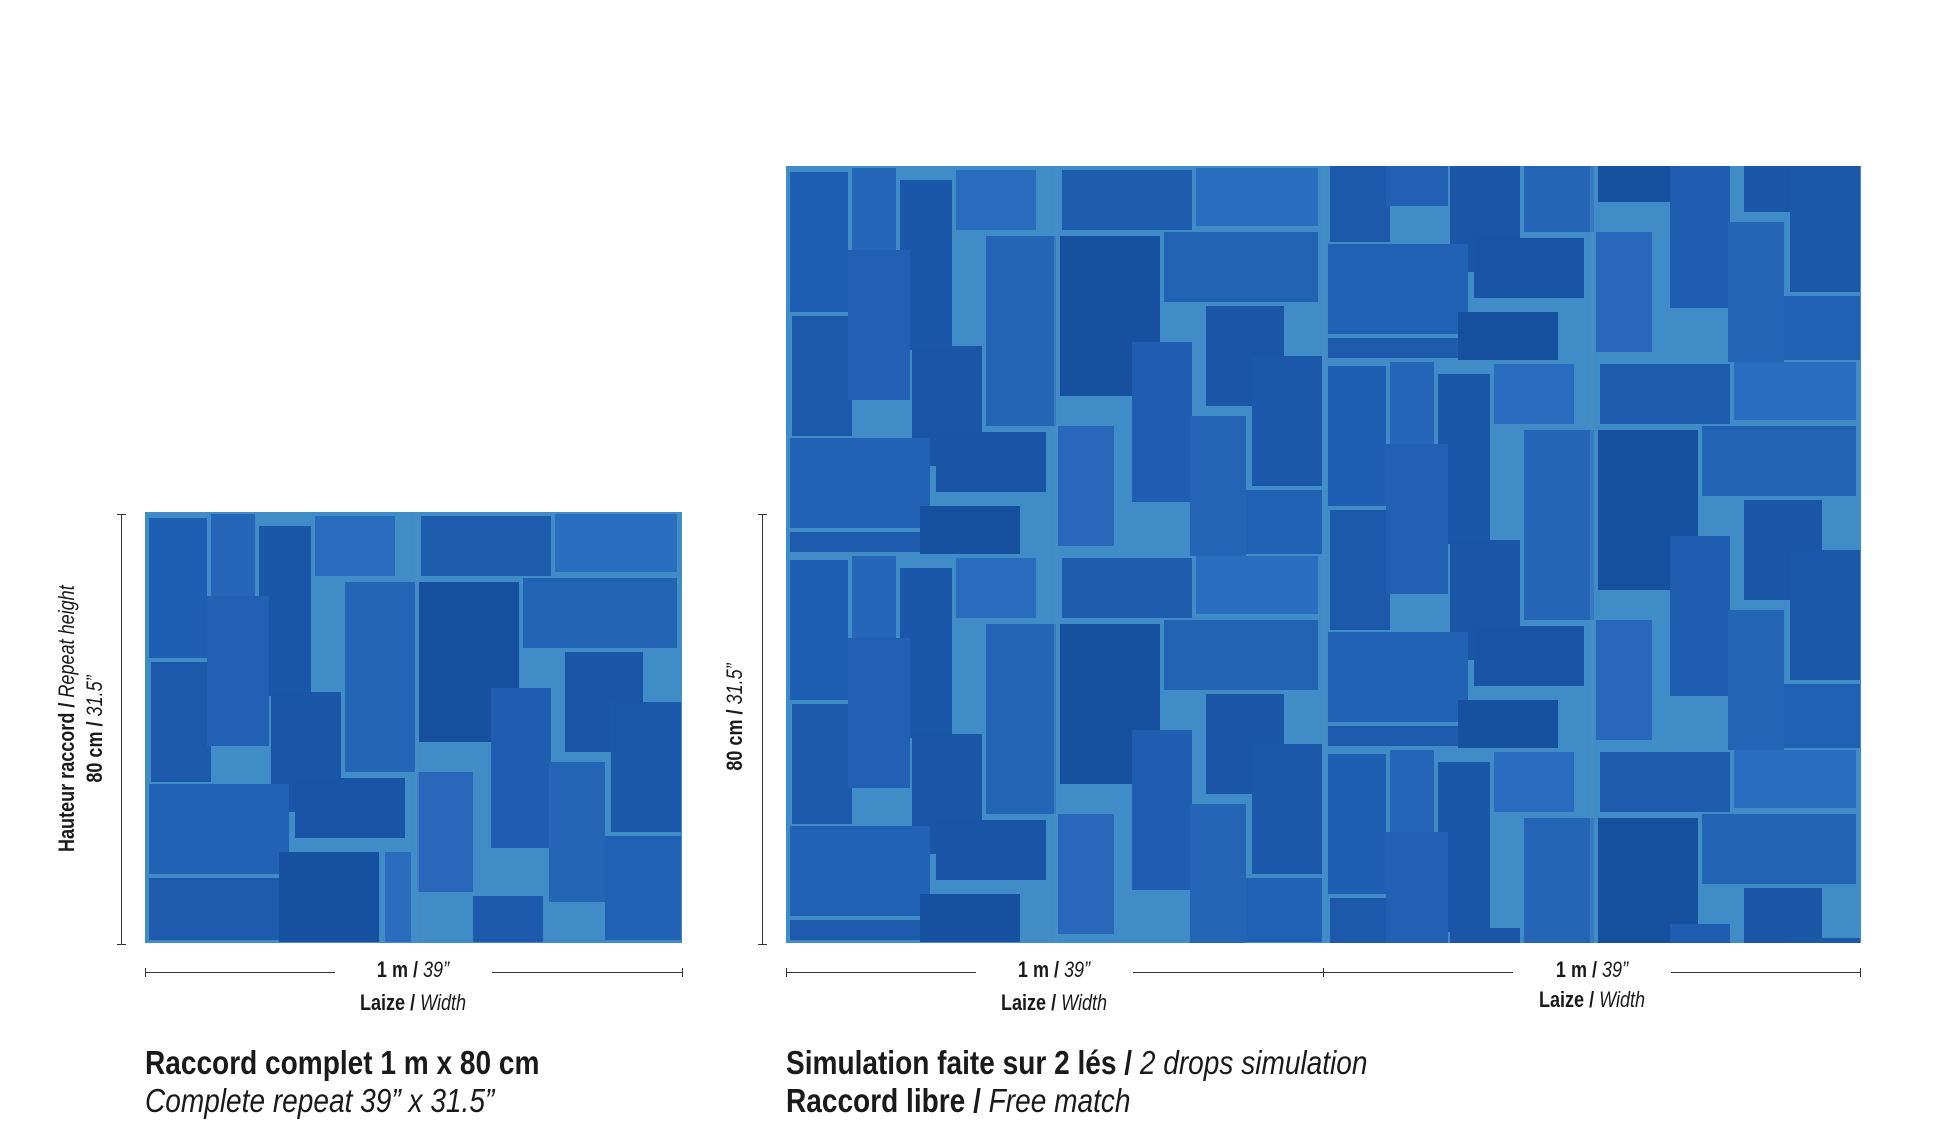  What do you see at coordinates (762, 944) in the screenshot?
I see `sim-height-tick-bottom` at bounding box center [762, 944].